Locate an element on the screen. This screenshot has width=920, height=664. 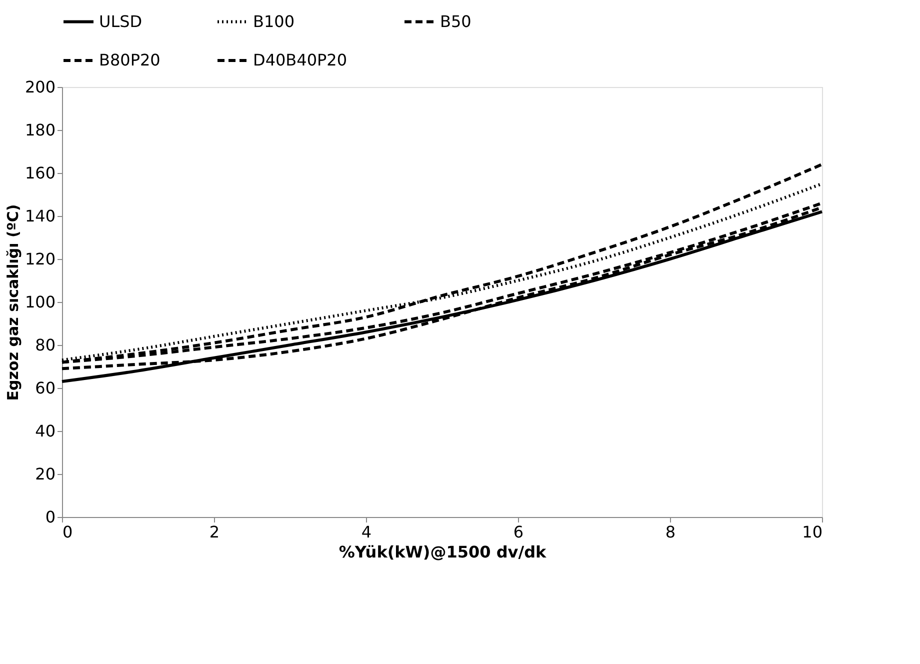
legend-label: B100 is located at coordinates (274, 21).